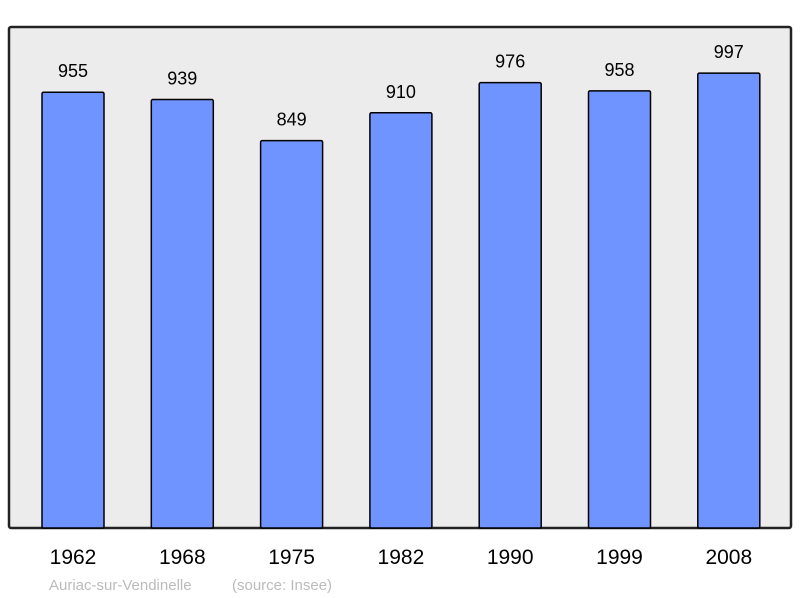 The width and height of the screenshot is (800, 598). I want to click on x-tick-label-1962: 1962, so click(73, 557).